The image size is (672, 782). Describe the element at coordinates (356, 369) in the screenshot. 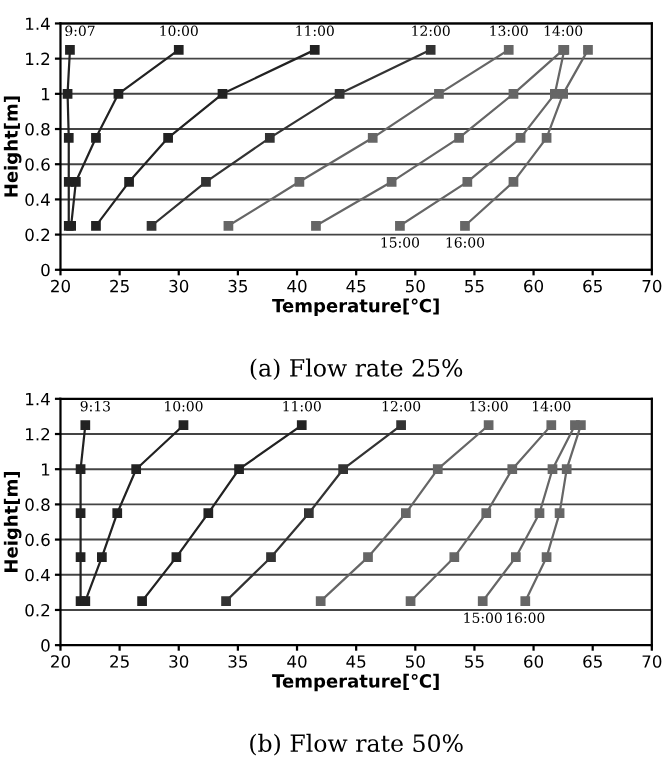

I see `text: (a) Flow rate 25%` at that location.